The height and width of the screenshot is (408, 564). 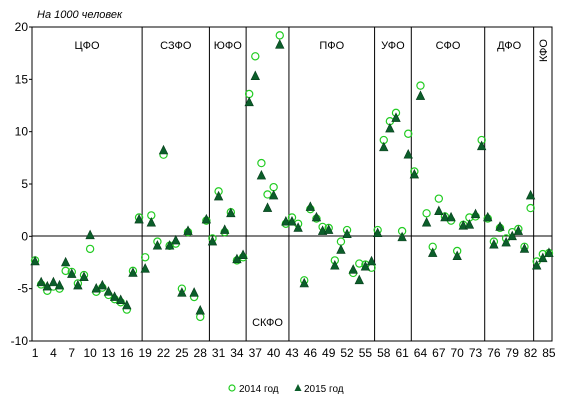 What do you see at coordinates (421, 353) in the screenshot?
I see `x-tick-label: 64` at bounding box center [421, 353].